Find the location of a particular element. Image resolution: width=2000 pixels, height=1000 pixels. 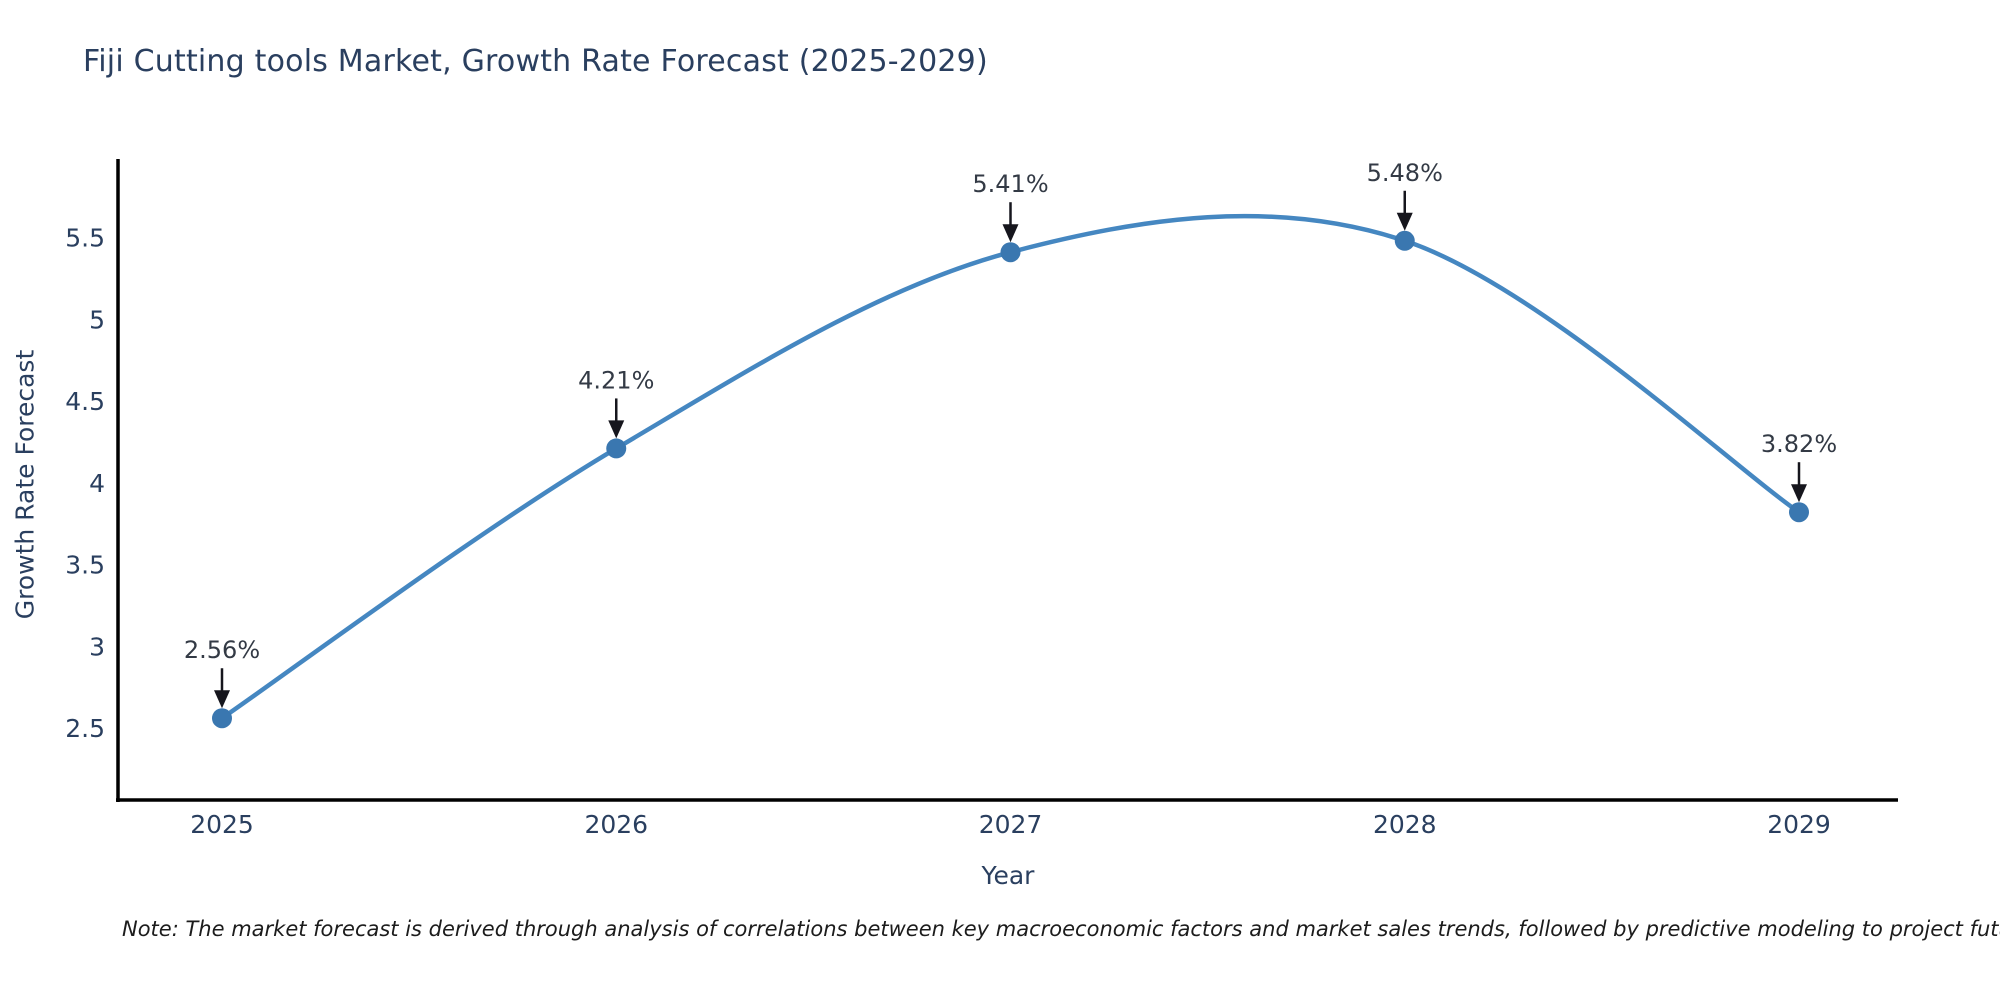

y-tick-label: 3.5 is located at coordinates (85, 565).